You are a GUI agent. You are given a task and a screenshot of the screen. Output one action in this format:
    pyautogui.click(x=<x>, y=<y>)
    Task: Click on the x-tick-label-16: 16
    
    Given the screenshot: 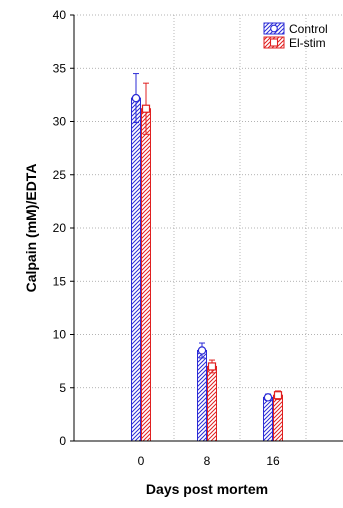 What is the action you would take?
    pyautogui.click(x=273, y=461)
    